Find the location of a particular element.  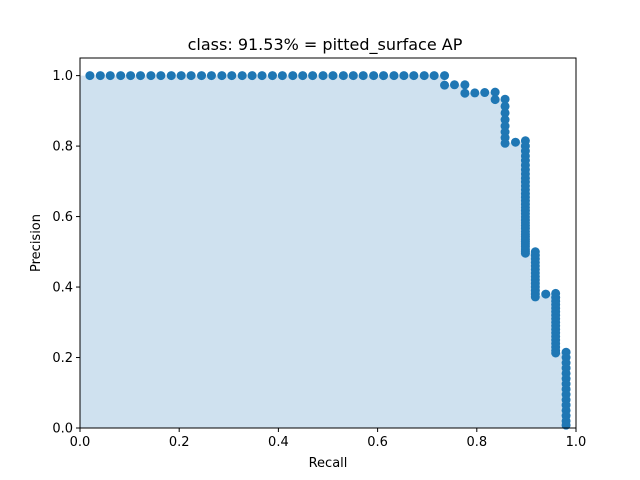

x-tick-label: 0.4 is located at coordinates (278, 442).